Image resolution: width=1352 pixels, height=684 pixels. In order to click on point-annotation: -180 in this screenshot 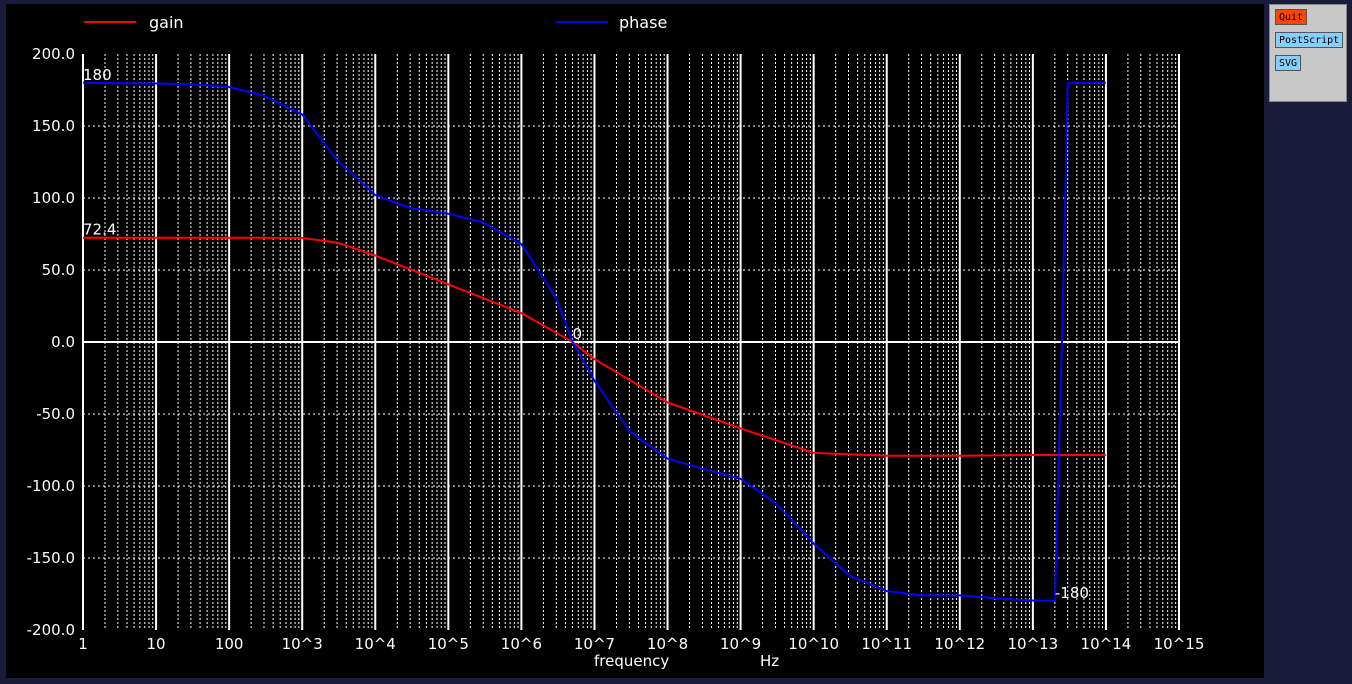, I will do `click(1072, 593)`.